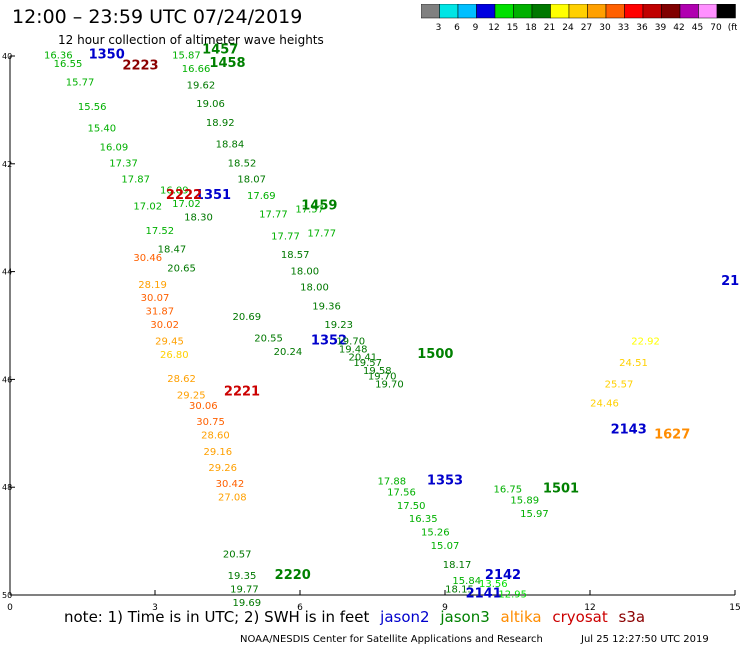  Describe the element at coordinates (169, 341) in the screenshot. I see `swh-point: 29.45` at that location.